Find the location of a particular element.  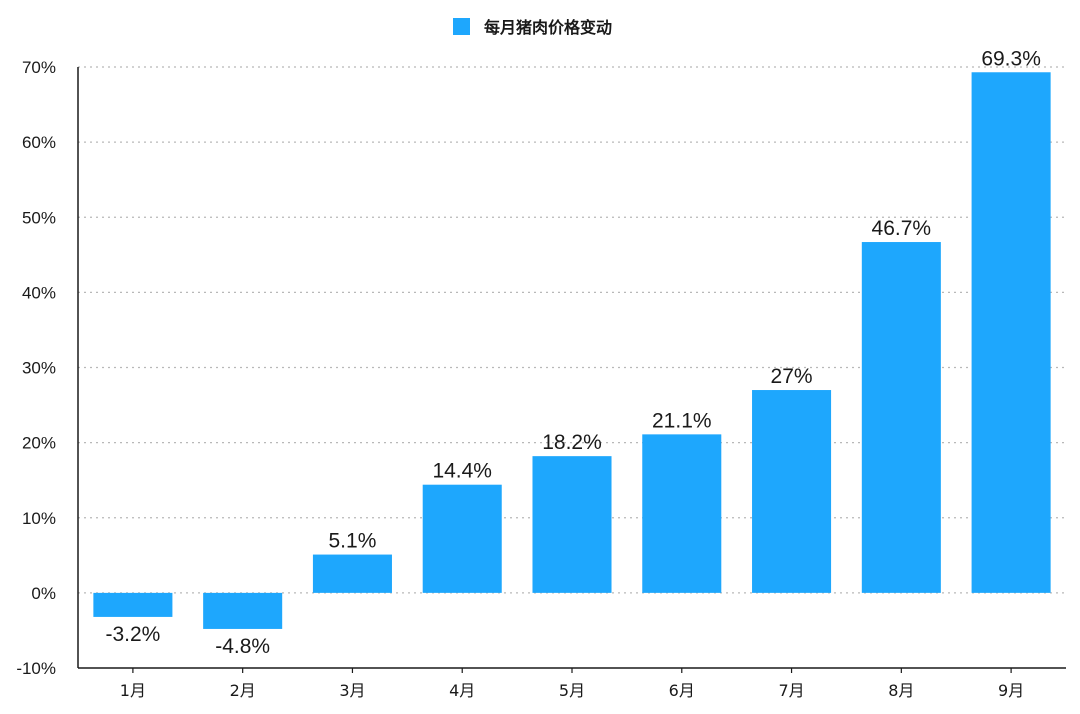

legend-swatch is located at coordinates (461, 26).